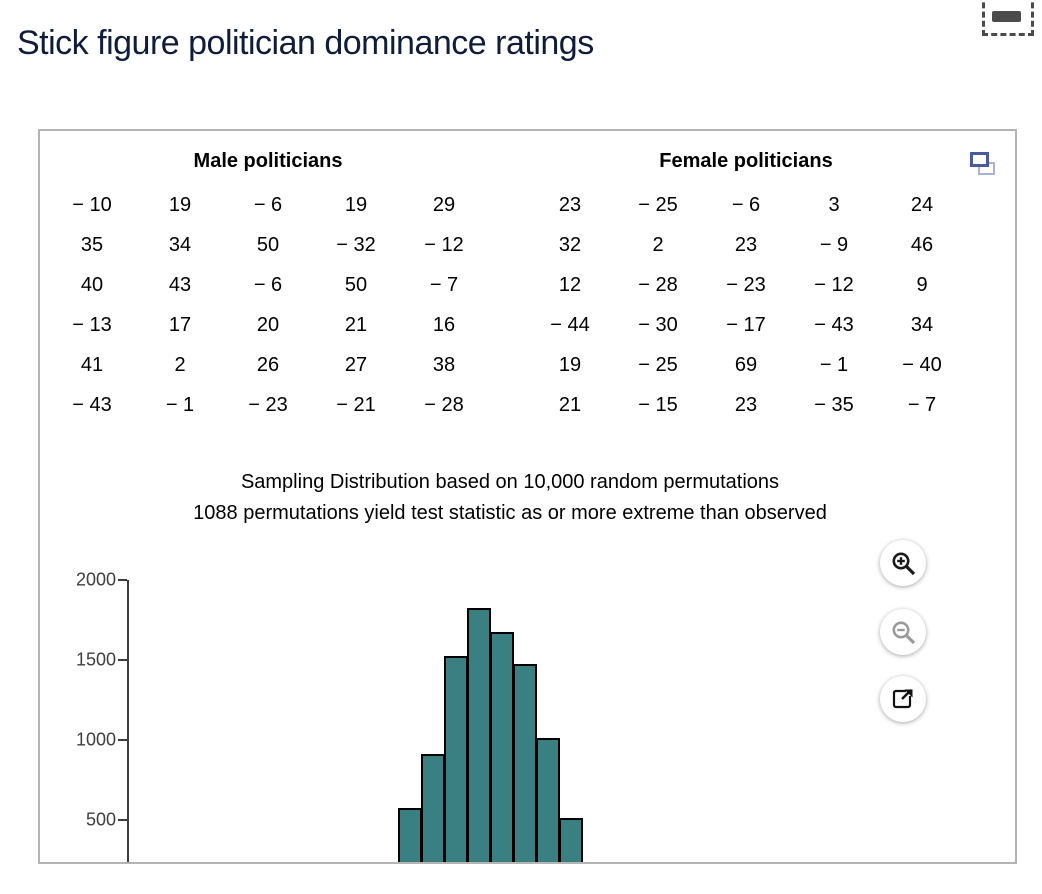 The width and height of the screenshot is (1042, 894). Describe the element at coordinates (834, 204) in the screenshot. I see `table-cell: 3` at that location.